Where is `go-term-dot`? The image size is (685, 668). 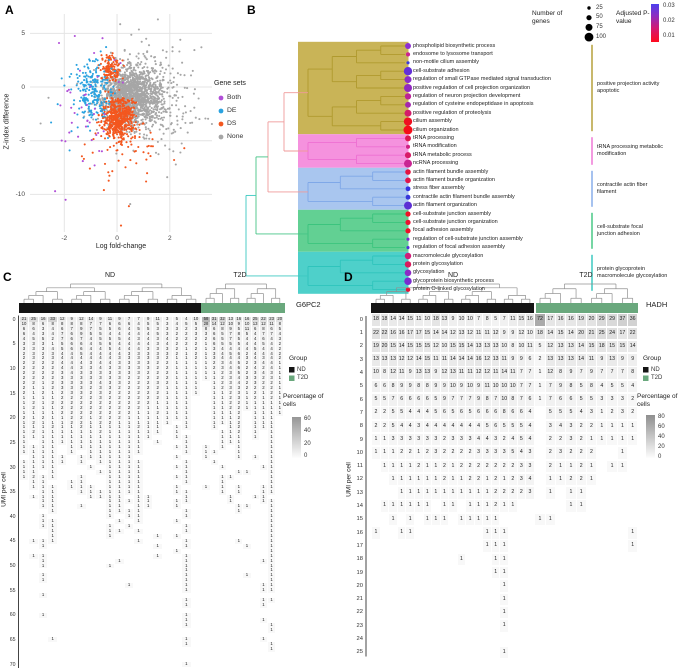
go-term-dot is located at coordinates (408, 256).